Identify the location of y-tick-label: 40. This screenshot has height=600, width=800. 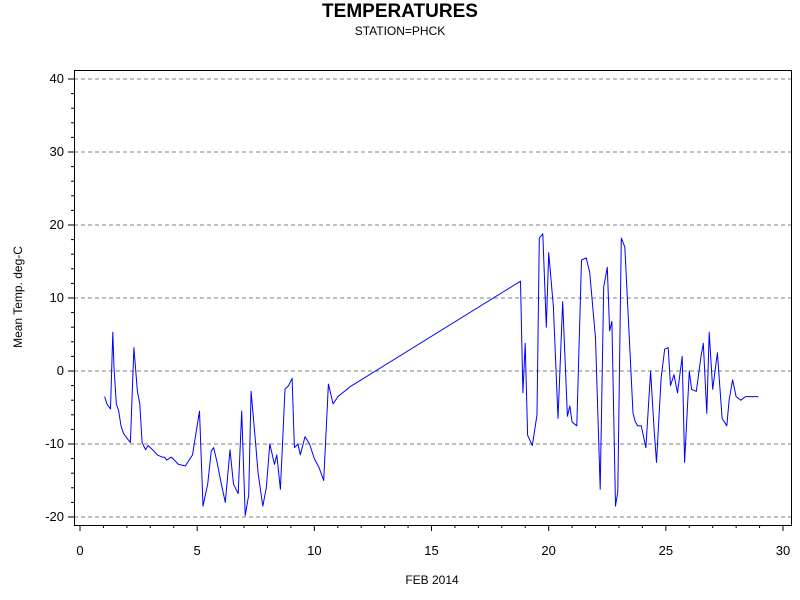
(57, 78).